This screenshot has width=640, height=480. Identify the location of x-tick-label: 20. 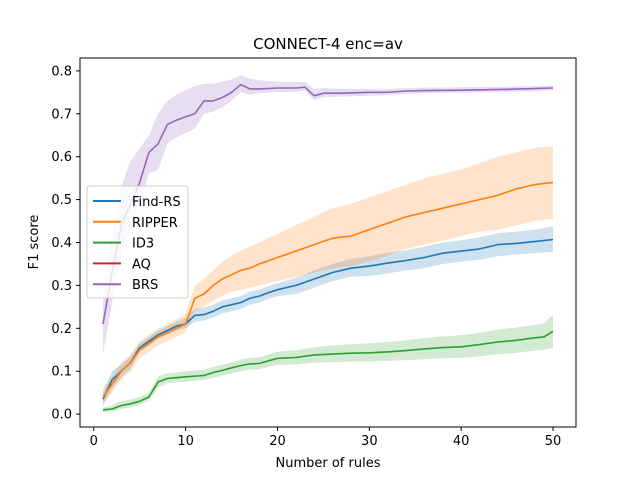
(277, 441).